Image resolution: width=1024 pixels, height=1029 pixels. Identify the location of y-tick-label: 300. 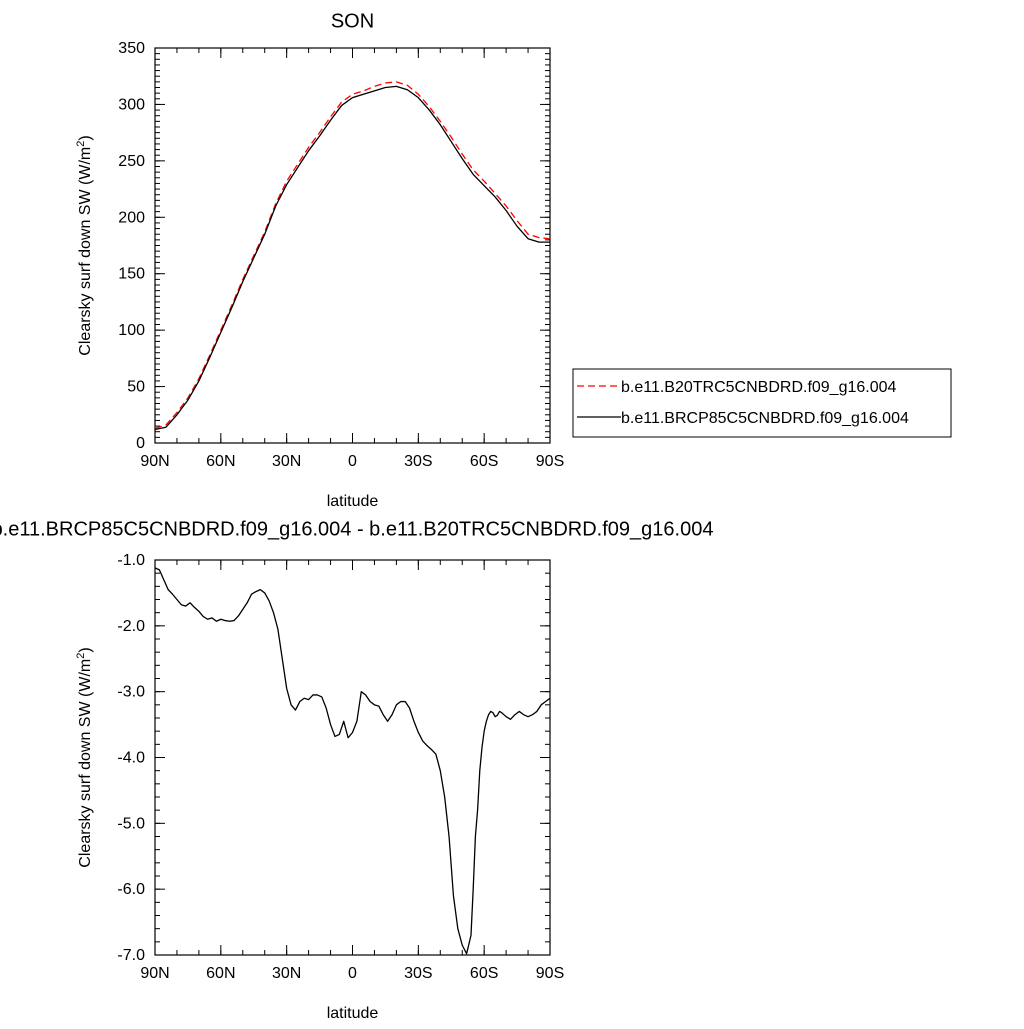
(131, 104).